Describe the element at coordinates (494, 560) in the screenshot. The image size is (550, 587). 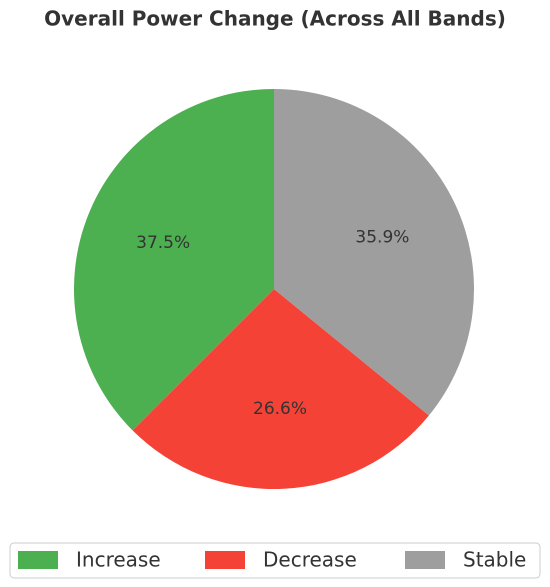
I see `legend-label: Stable` at that location.